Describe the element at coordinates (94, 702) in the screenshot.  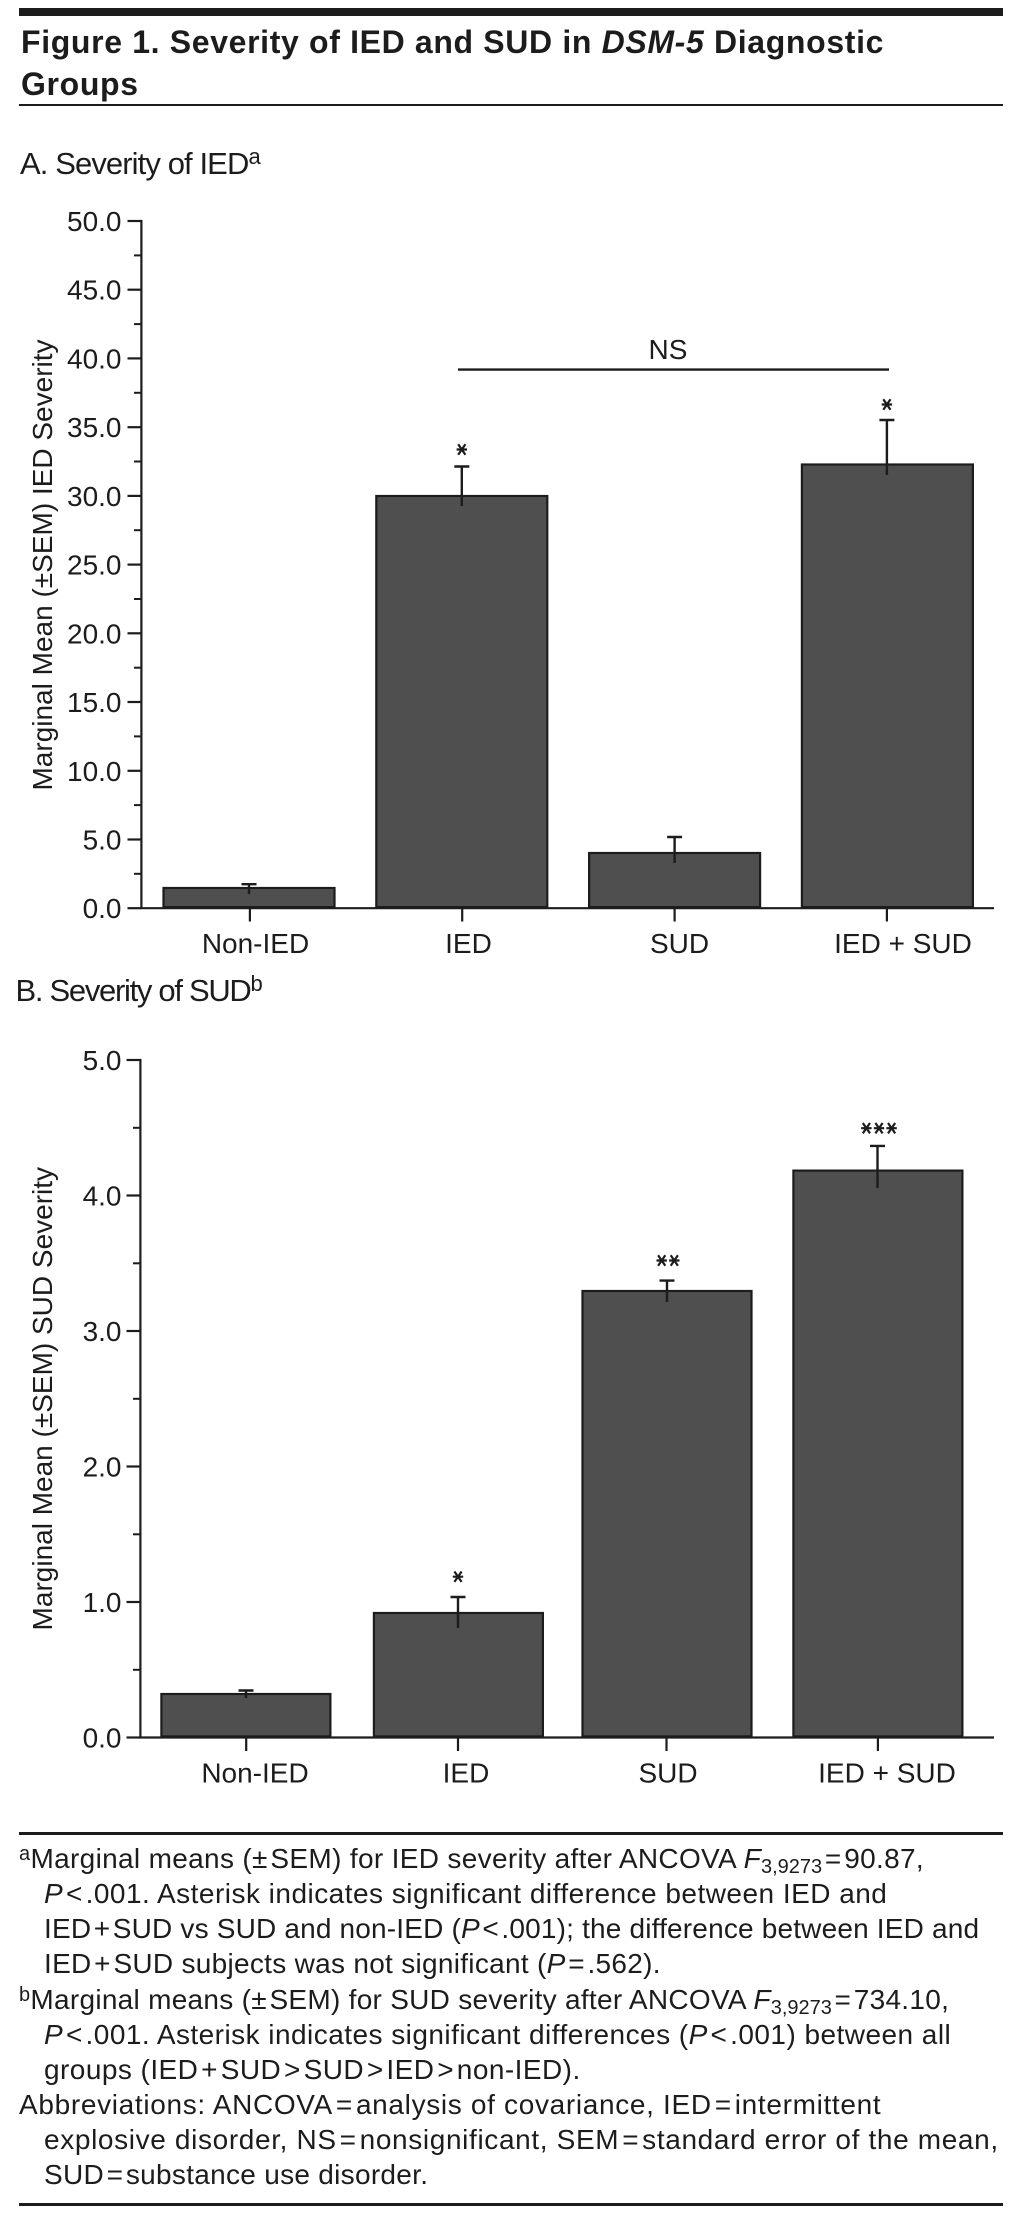
I see `svg-text: 15.0` at that location.